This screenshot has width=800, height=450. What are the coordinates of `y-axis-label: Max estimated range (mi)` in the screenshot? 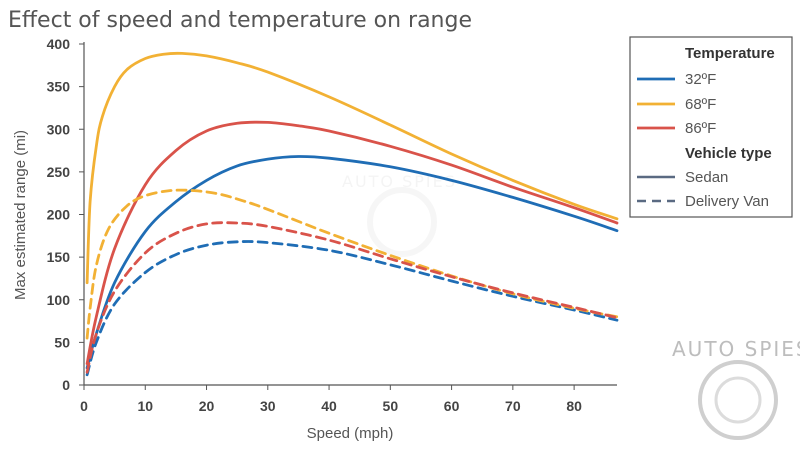 It's located at (20, 215).